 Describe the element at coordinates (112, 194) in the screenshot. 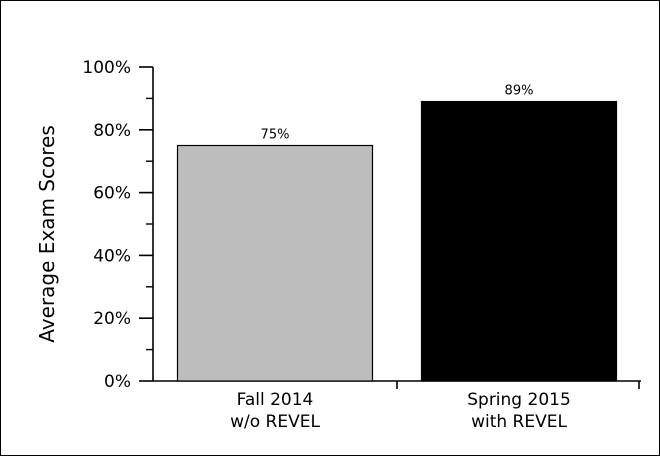

I see `y-tick-label: 60%` at that location.